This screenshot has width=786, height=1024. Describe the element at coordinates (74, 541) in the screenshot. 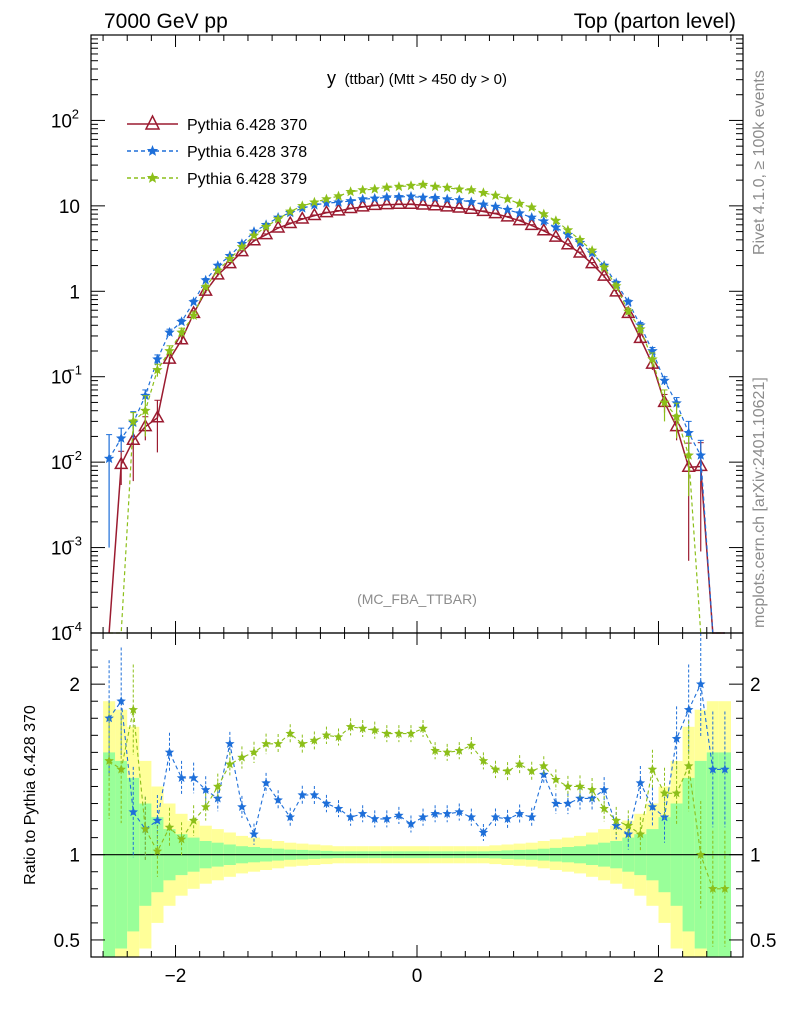

I see `y-tick-exponent: −3` at that location.